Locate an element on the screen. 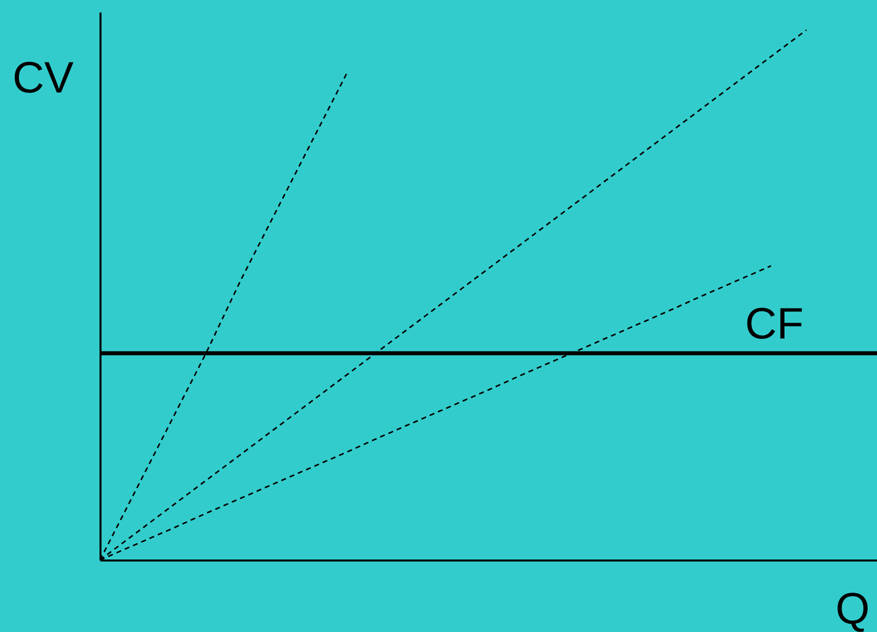 The image size is (877, 632). series-label: CF is located at coordinates (774, 323).